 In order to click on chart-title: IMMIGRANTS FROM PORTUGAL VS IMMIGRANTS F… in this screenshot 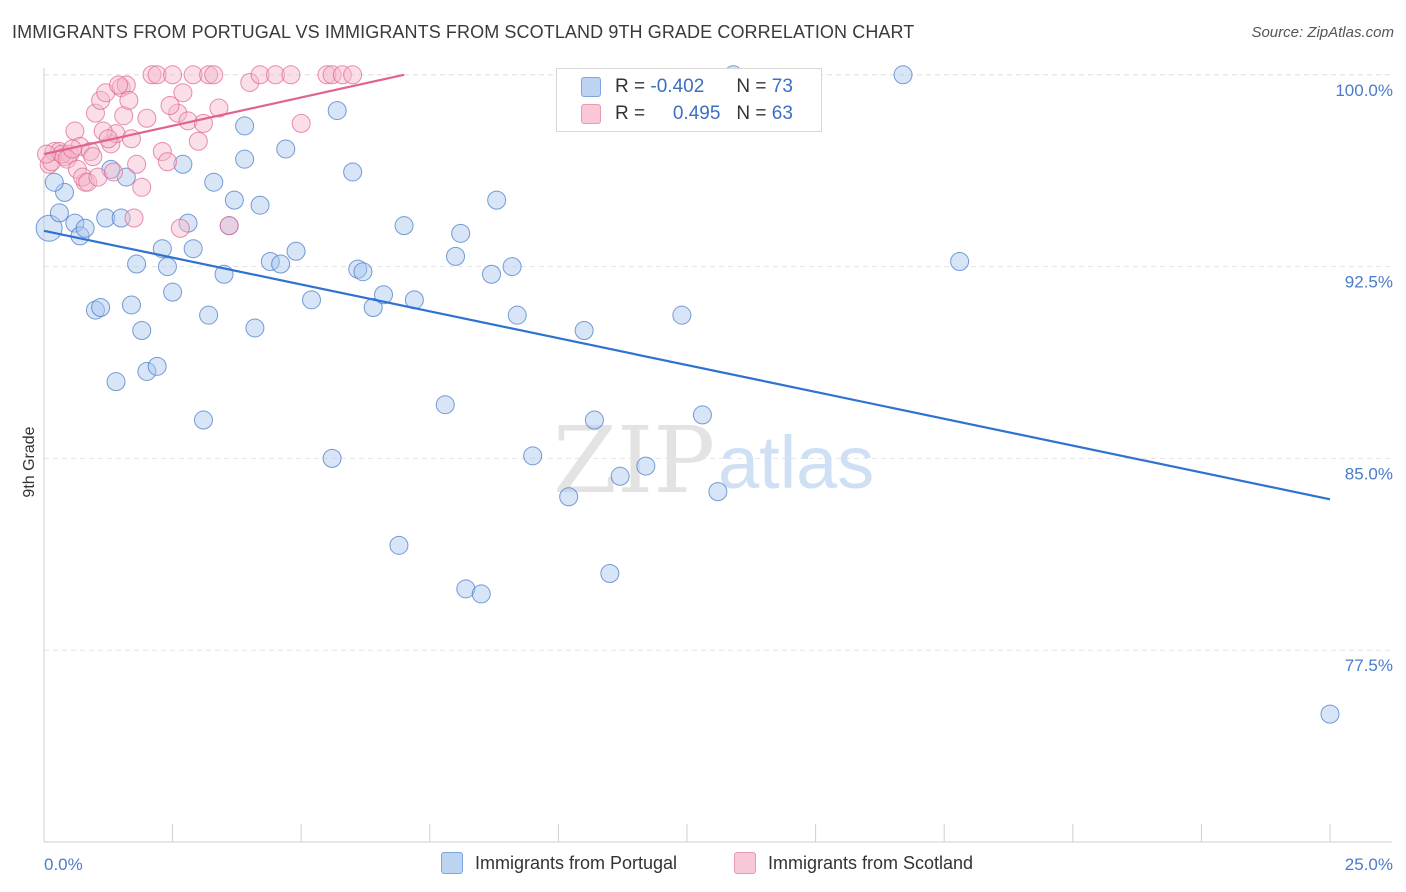, I will do `click(463, 32)`.